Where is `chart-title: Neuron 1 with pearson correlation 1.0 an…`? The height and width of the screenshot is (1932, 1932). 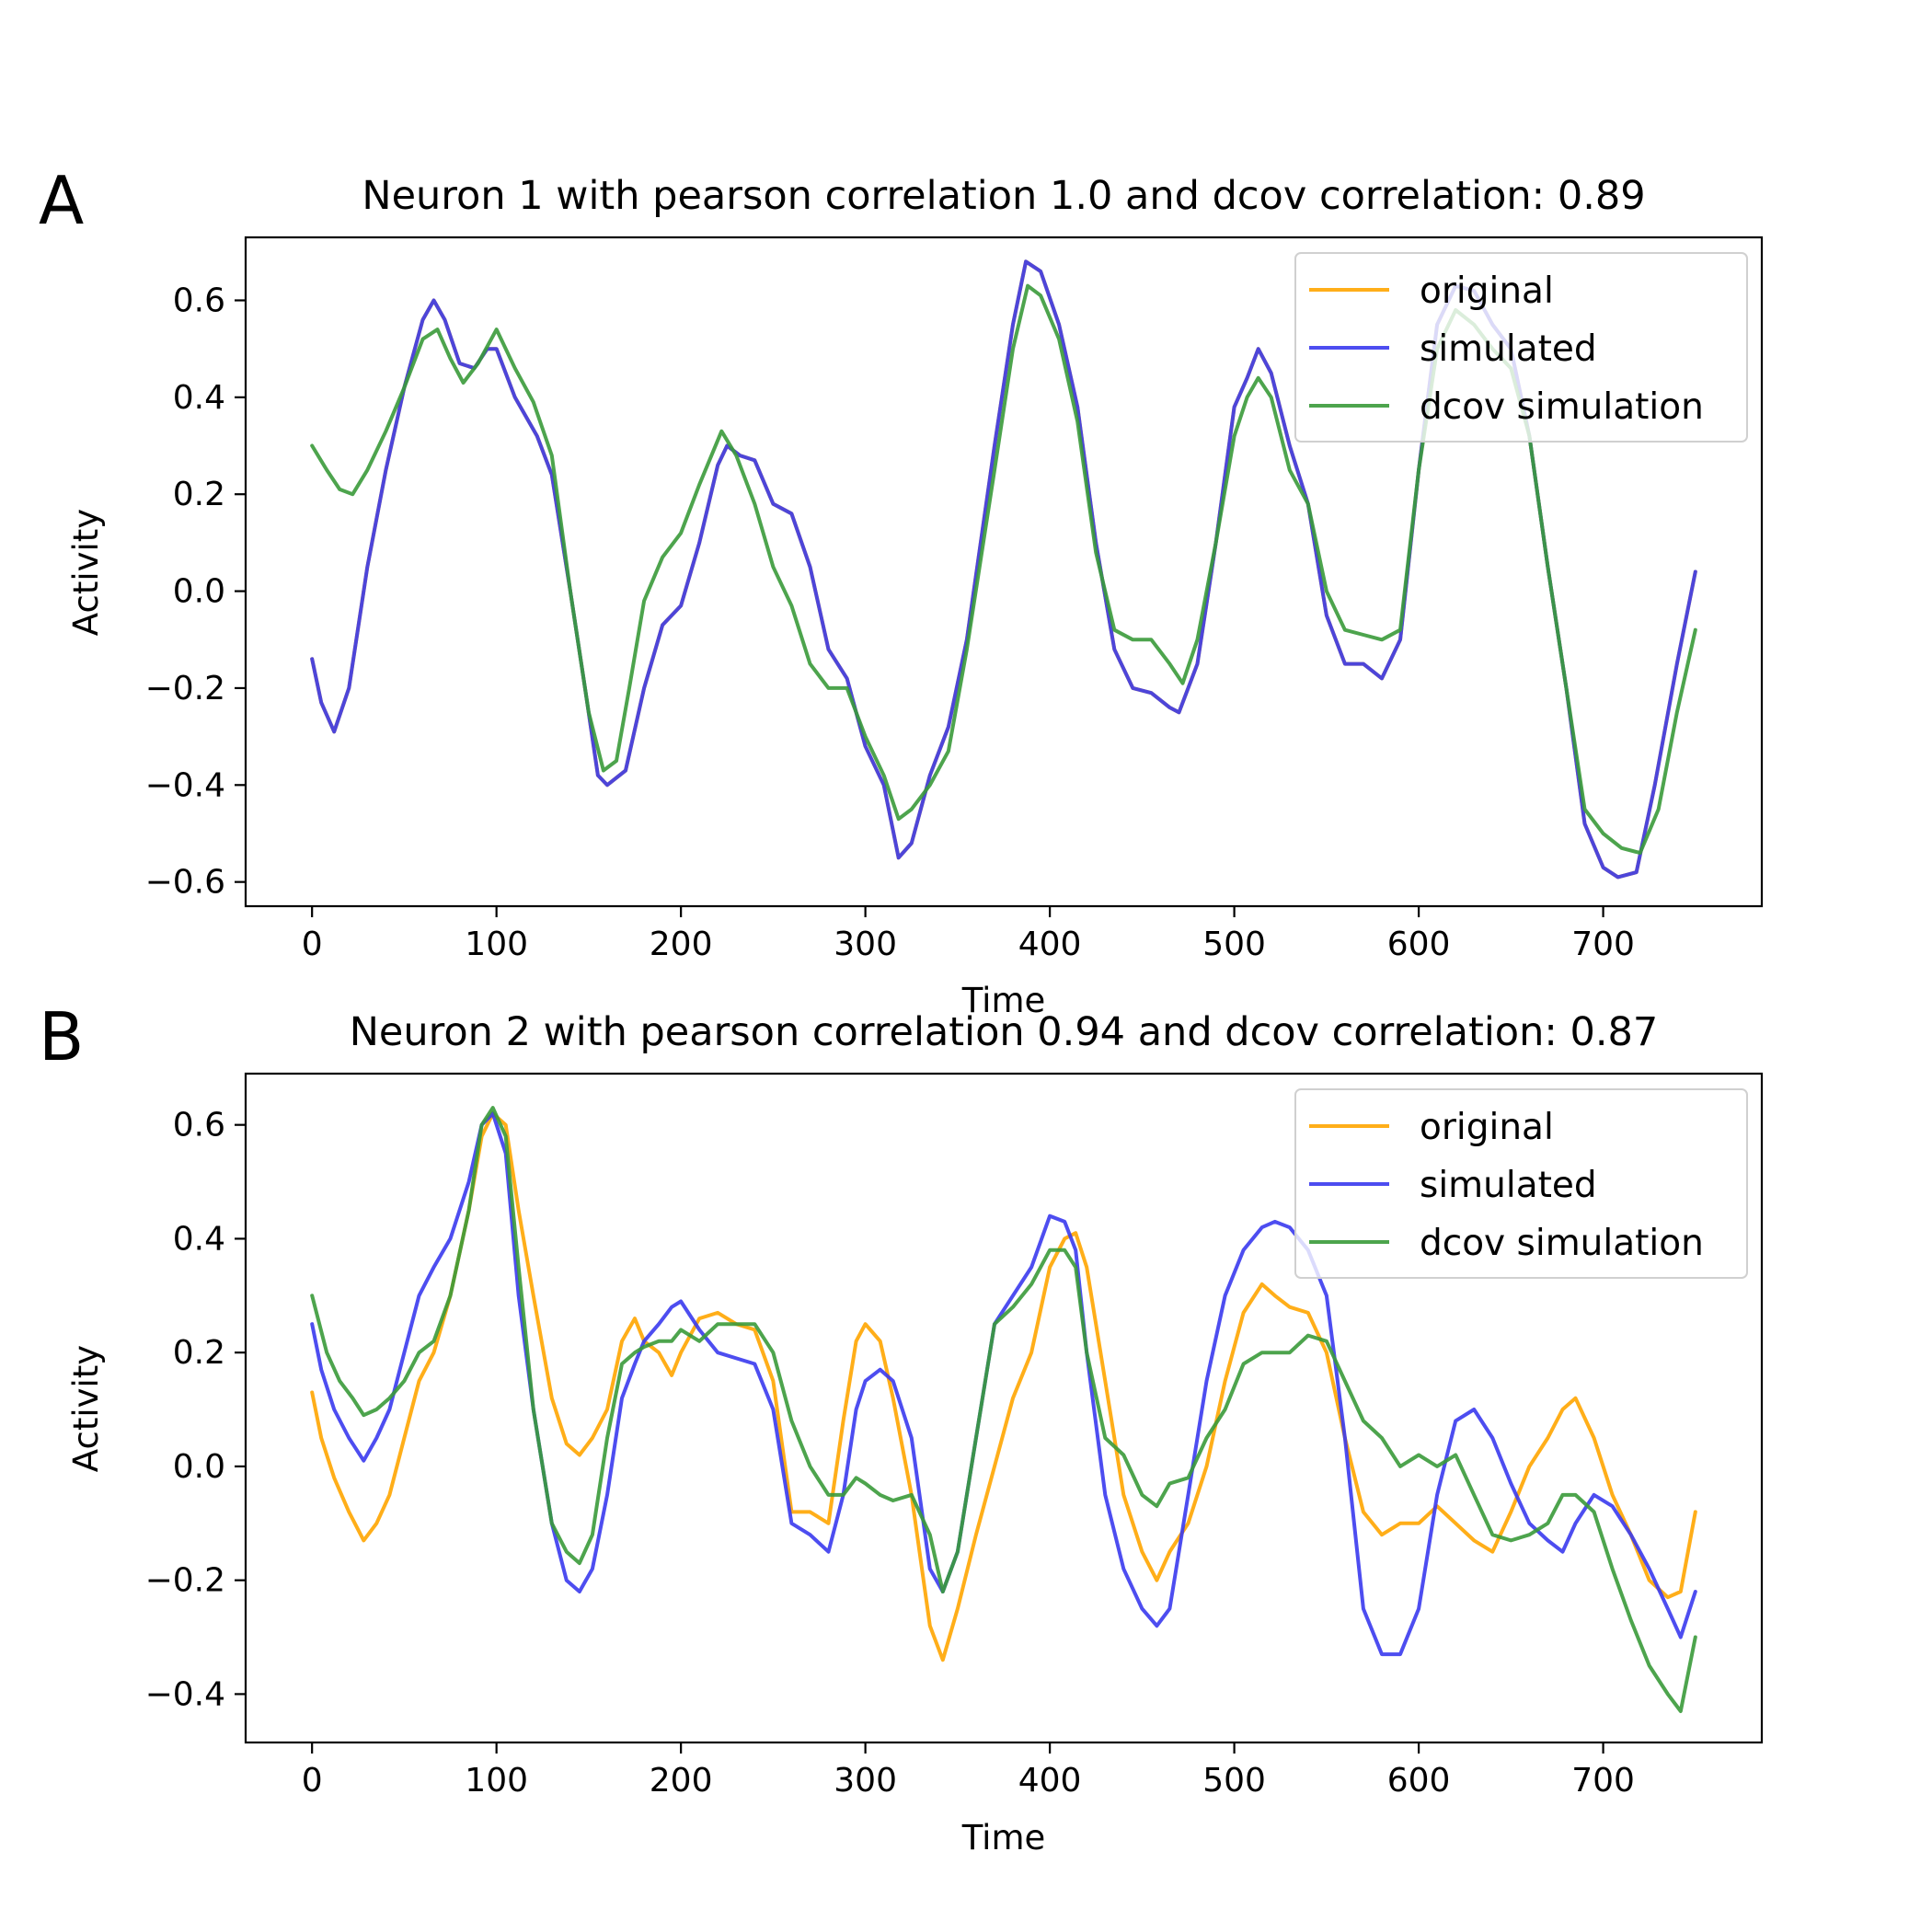
chart-title: Neuron 1 with pearson correlation 1.0 an… is located at coordinates (1003, 196).